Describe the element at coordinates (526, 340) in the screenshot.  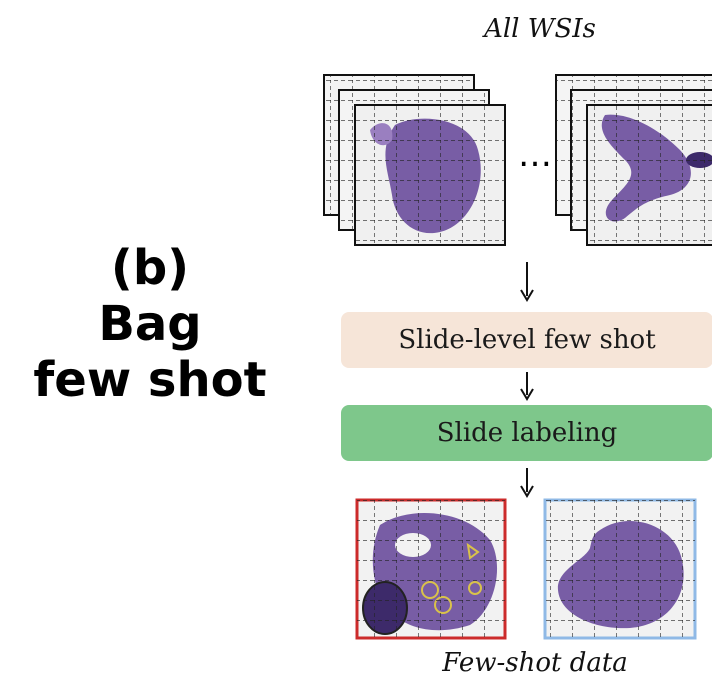
I see `slide-level-few-shot-box: Slide-level few shot` at that location.